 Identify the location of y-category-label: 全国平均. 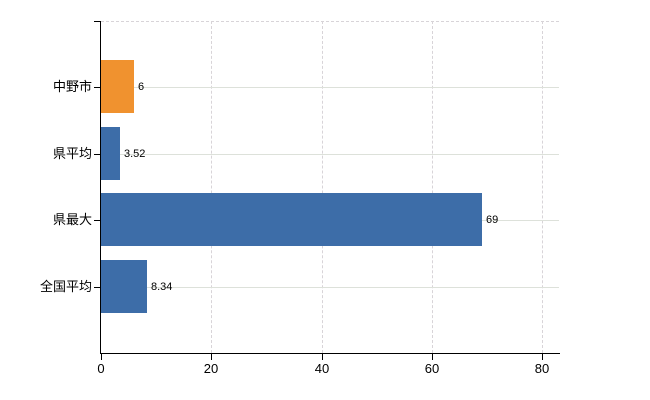
(65, 286).